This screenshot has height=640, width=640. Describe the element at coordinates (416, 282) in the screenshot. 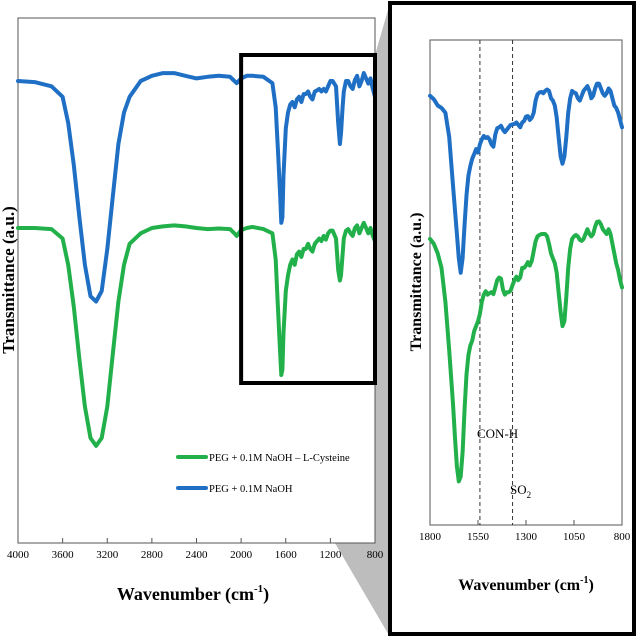

I see `right-y-axis-title: Transmittance (a.u.)` at that location.